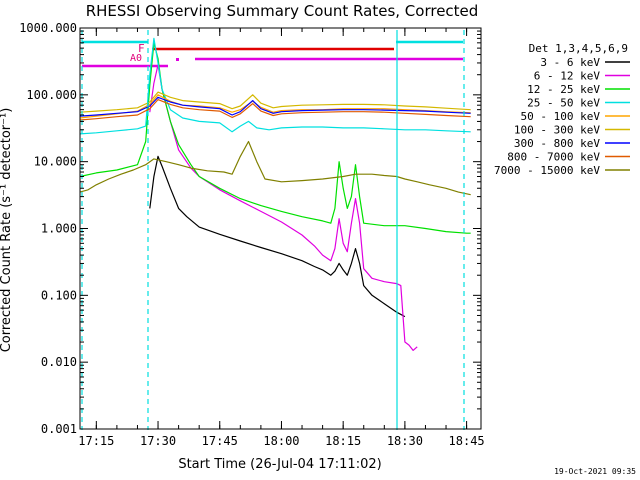 Image resolution: width=640 pixels, height=480 pixels. Describe the element at coordinates (136, 58) in the screenshot. I see `annotation-attenuator: A0` at that location.